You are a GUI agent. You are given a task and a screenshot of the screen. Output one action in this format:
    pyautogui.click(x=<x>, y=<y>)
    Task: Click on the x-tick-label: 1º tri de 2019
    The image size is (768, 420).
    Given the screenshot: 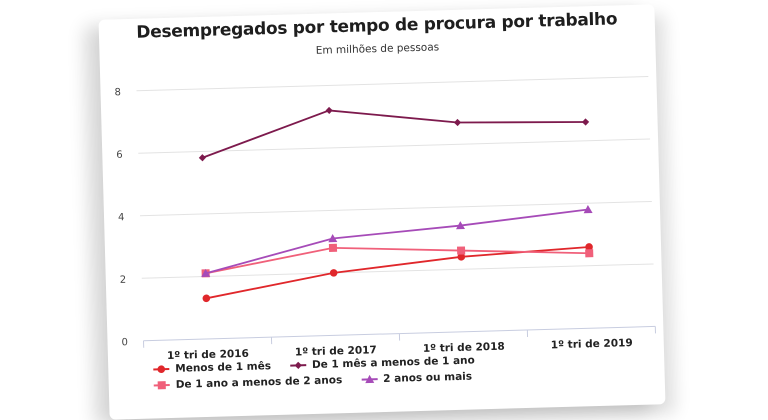 What is the action you would take?
    pyautogui.click(x=592, y=344)
    